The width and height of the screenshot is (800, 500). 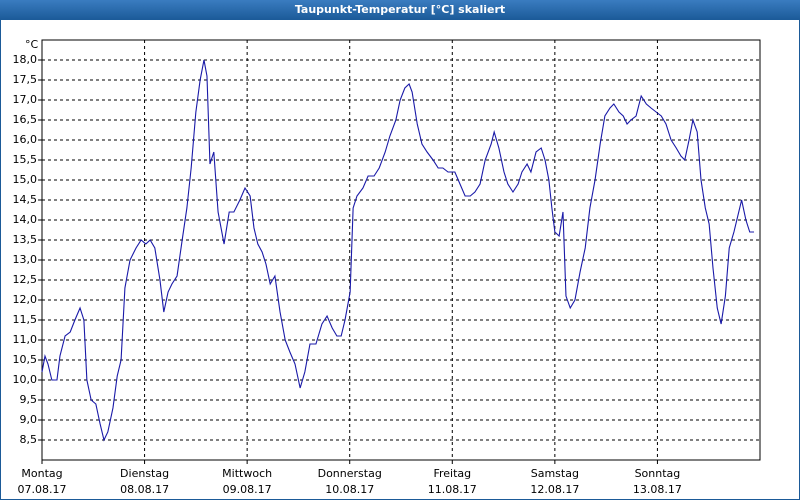 I want to click on x-tick-label: 11.08.17, so click(x=452, y=489).